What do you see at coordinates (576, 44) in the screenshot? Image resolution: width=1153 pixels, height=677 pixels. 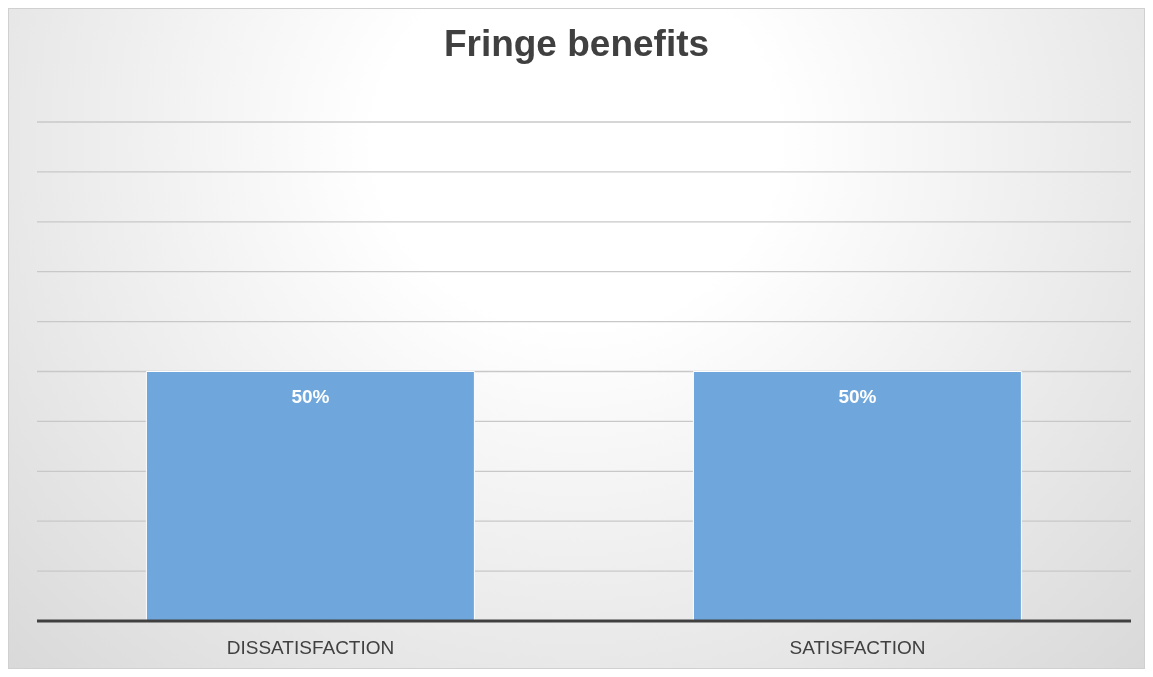 I see `chart-title: Fringe benefits` at bounding box center [576, 44].